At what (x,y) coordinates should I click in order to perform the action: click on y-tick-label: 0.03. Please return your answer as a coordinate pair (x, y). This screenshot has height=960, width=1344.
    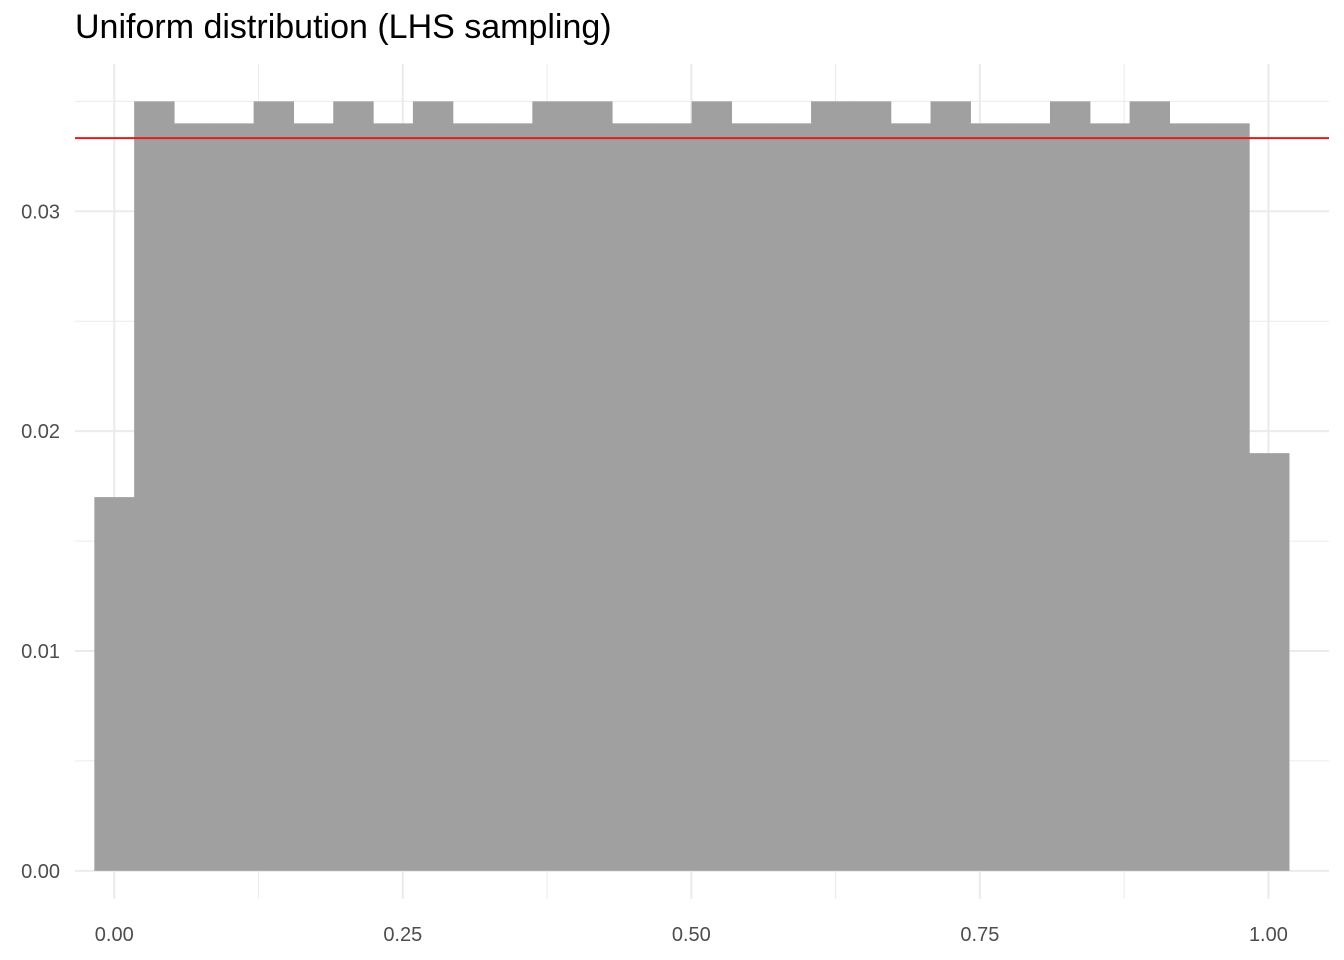
    Looking at the image, I should click on (40, 212).